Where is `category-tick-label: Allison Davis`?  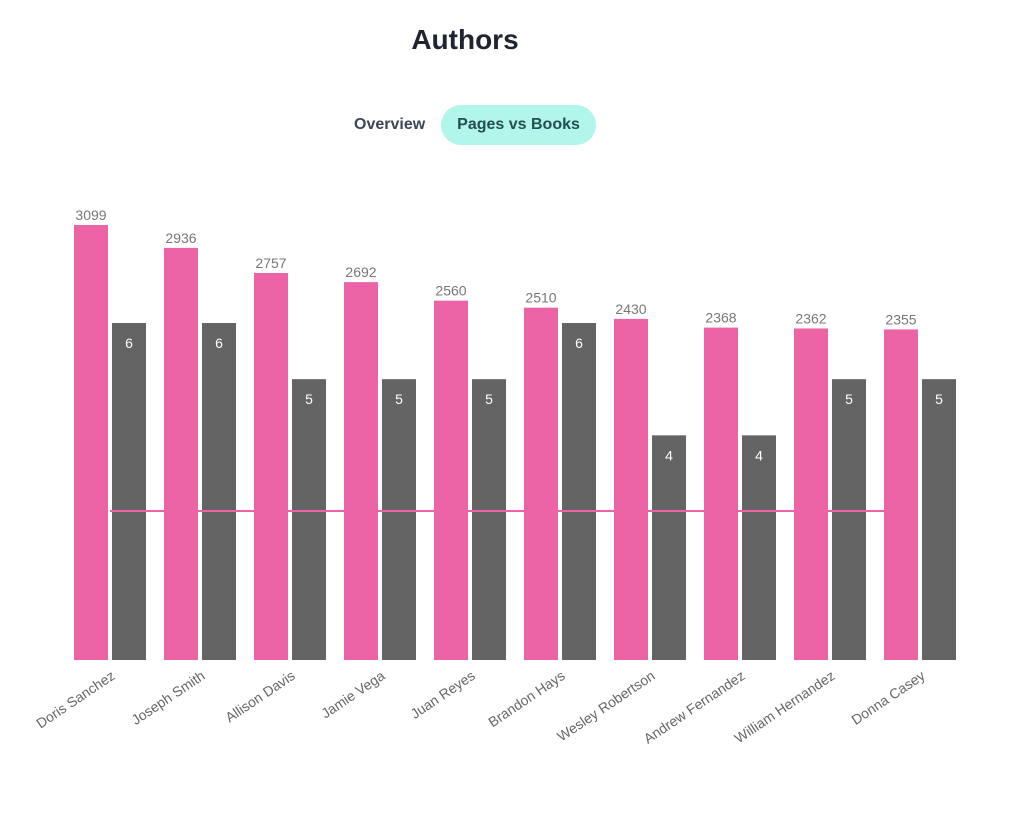 category-tick-label: Allison Davis is located at coordinates (259, 696).